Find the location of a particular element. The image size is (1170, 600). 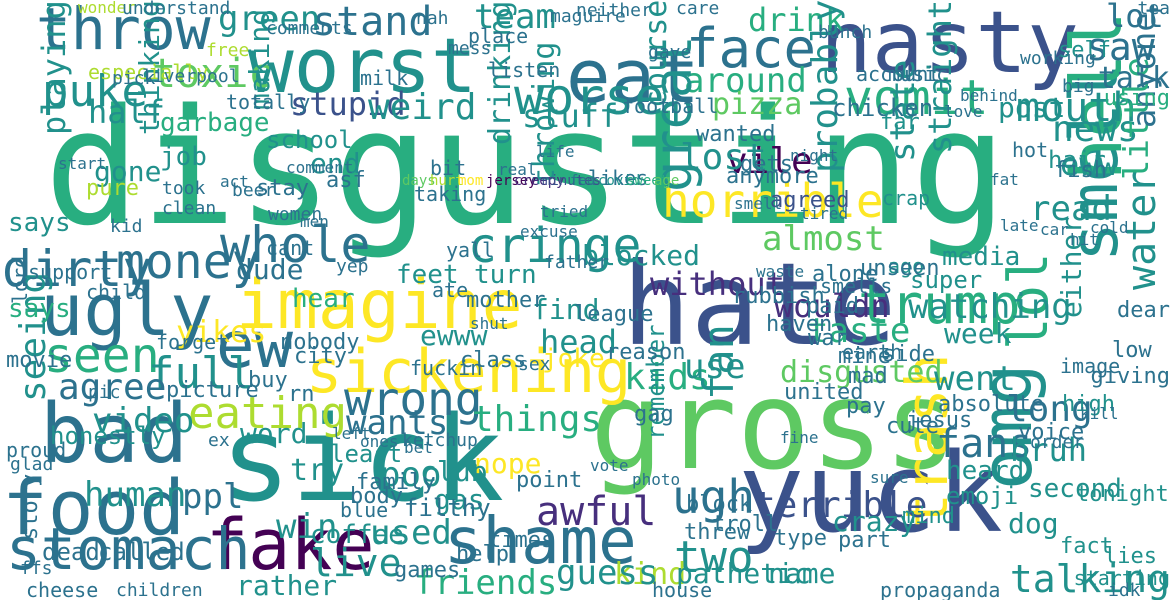

cloud-word: heard is located at coordinates (985, 471).